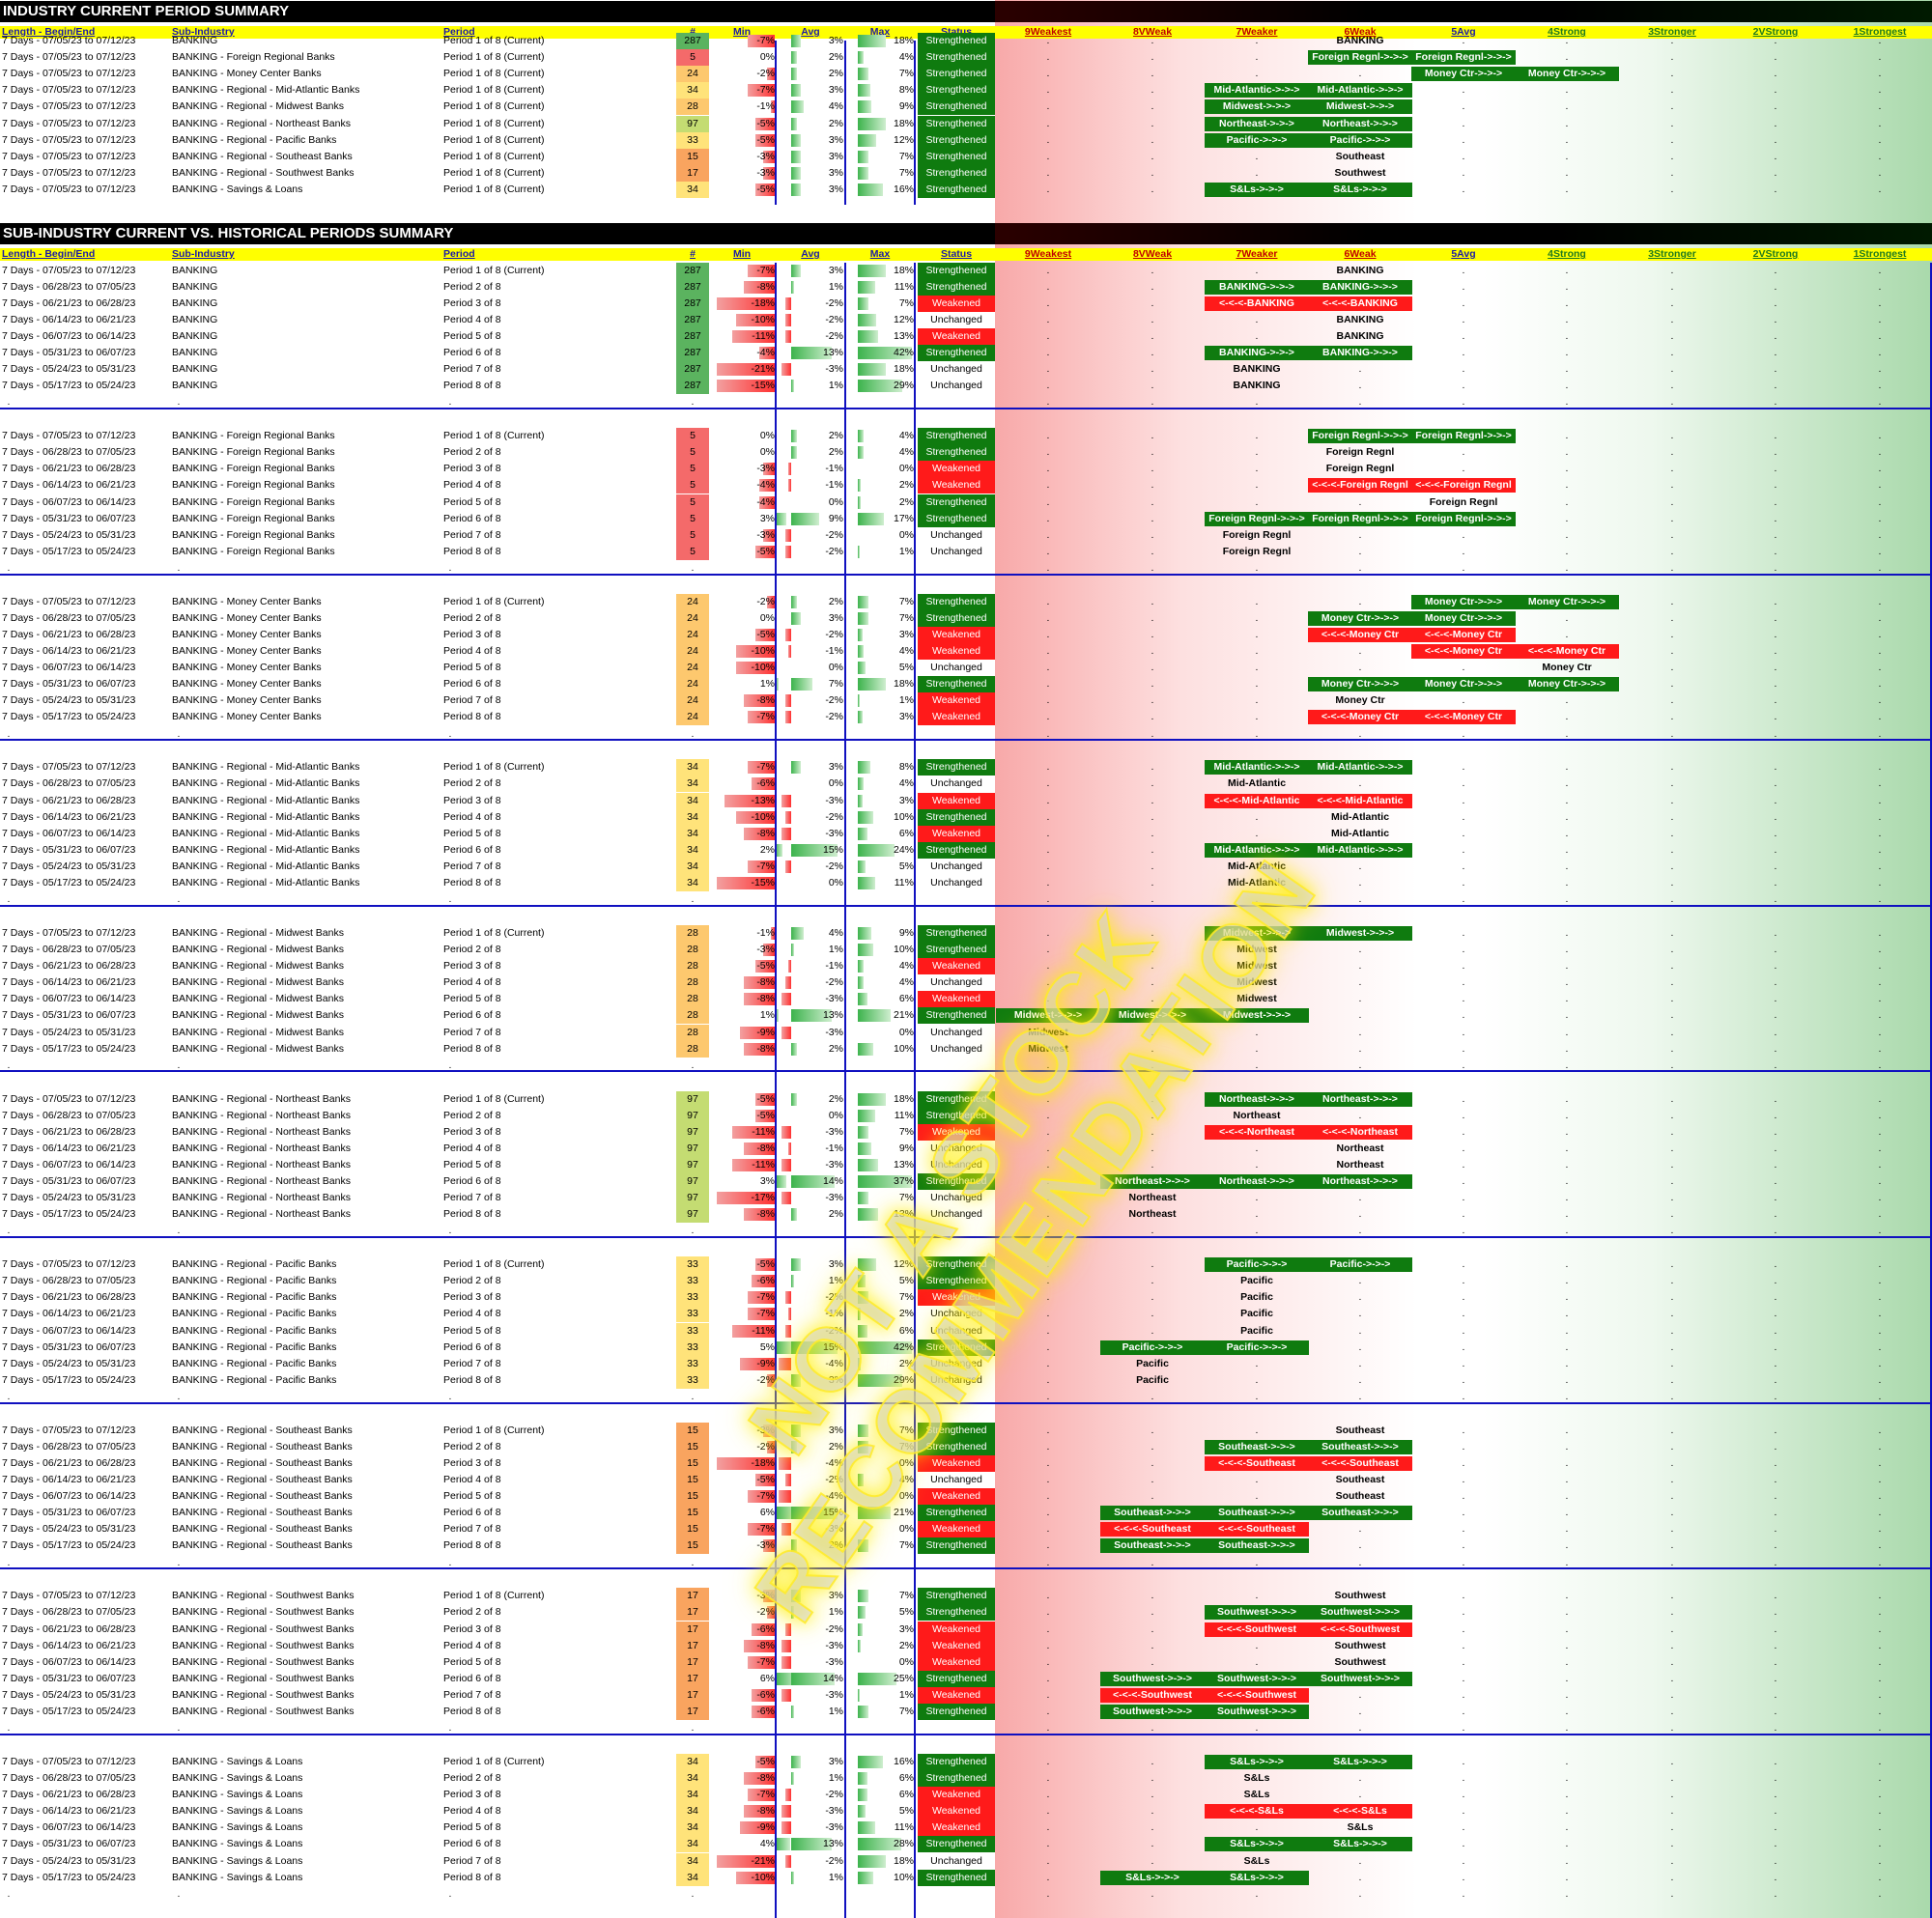 This screenshot has height=1918, width=1932. Describe the element at coordinates (1152, 1347) in the screenshot. I see `rank-tag: Pacific->->->` at that location.